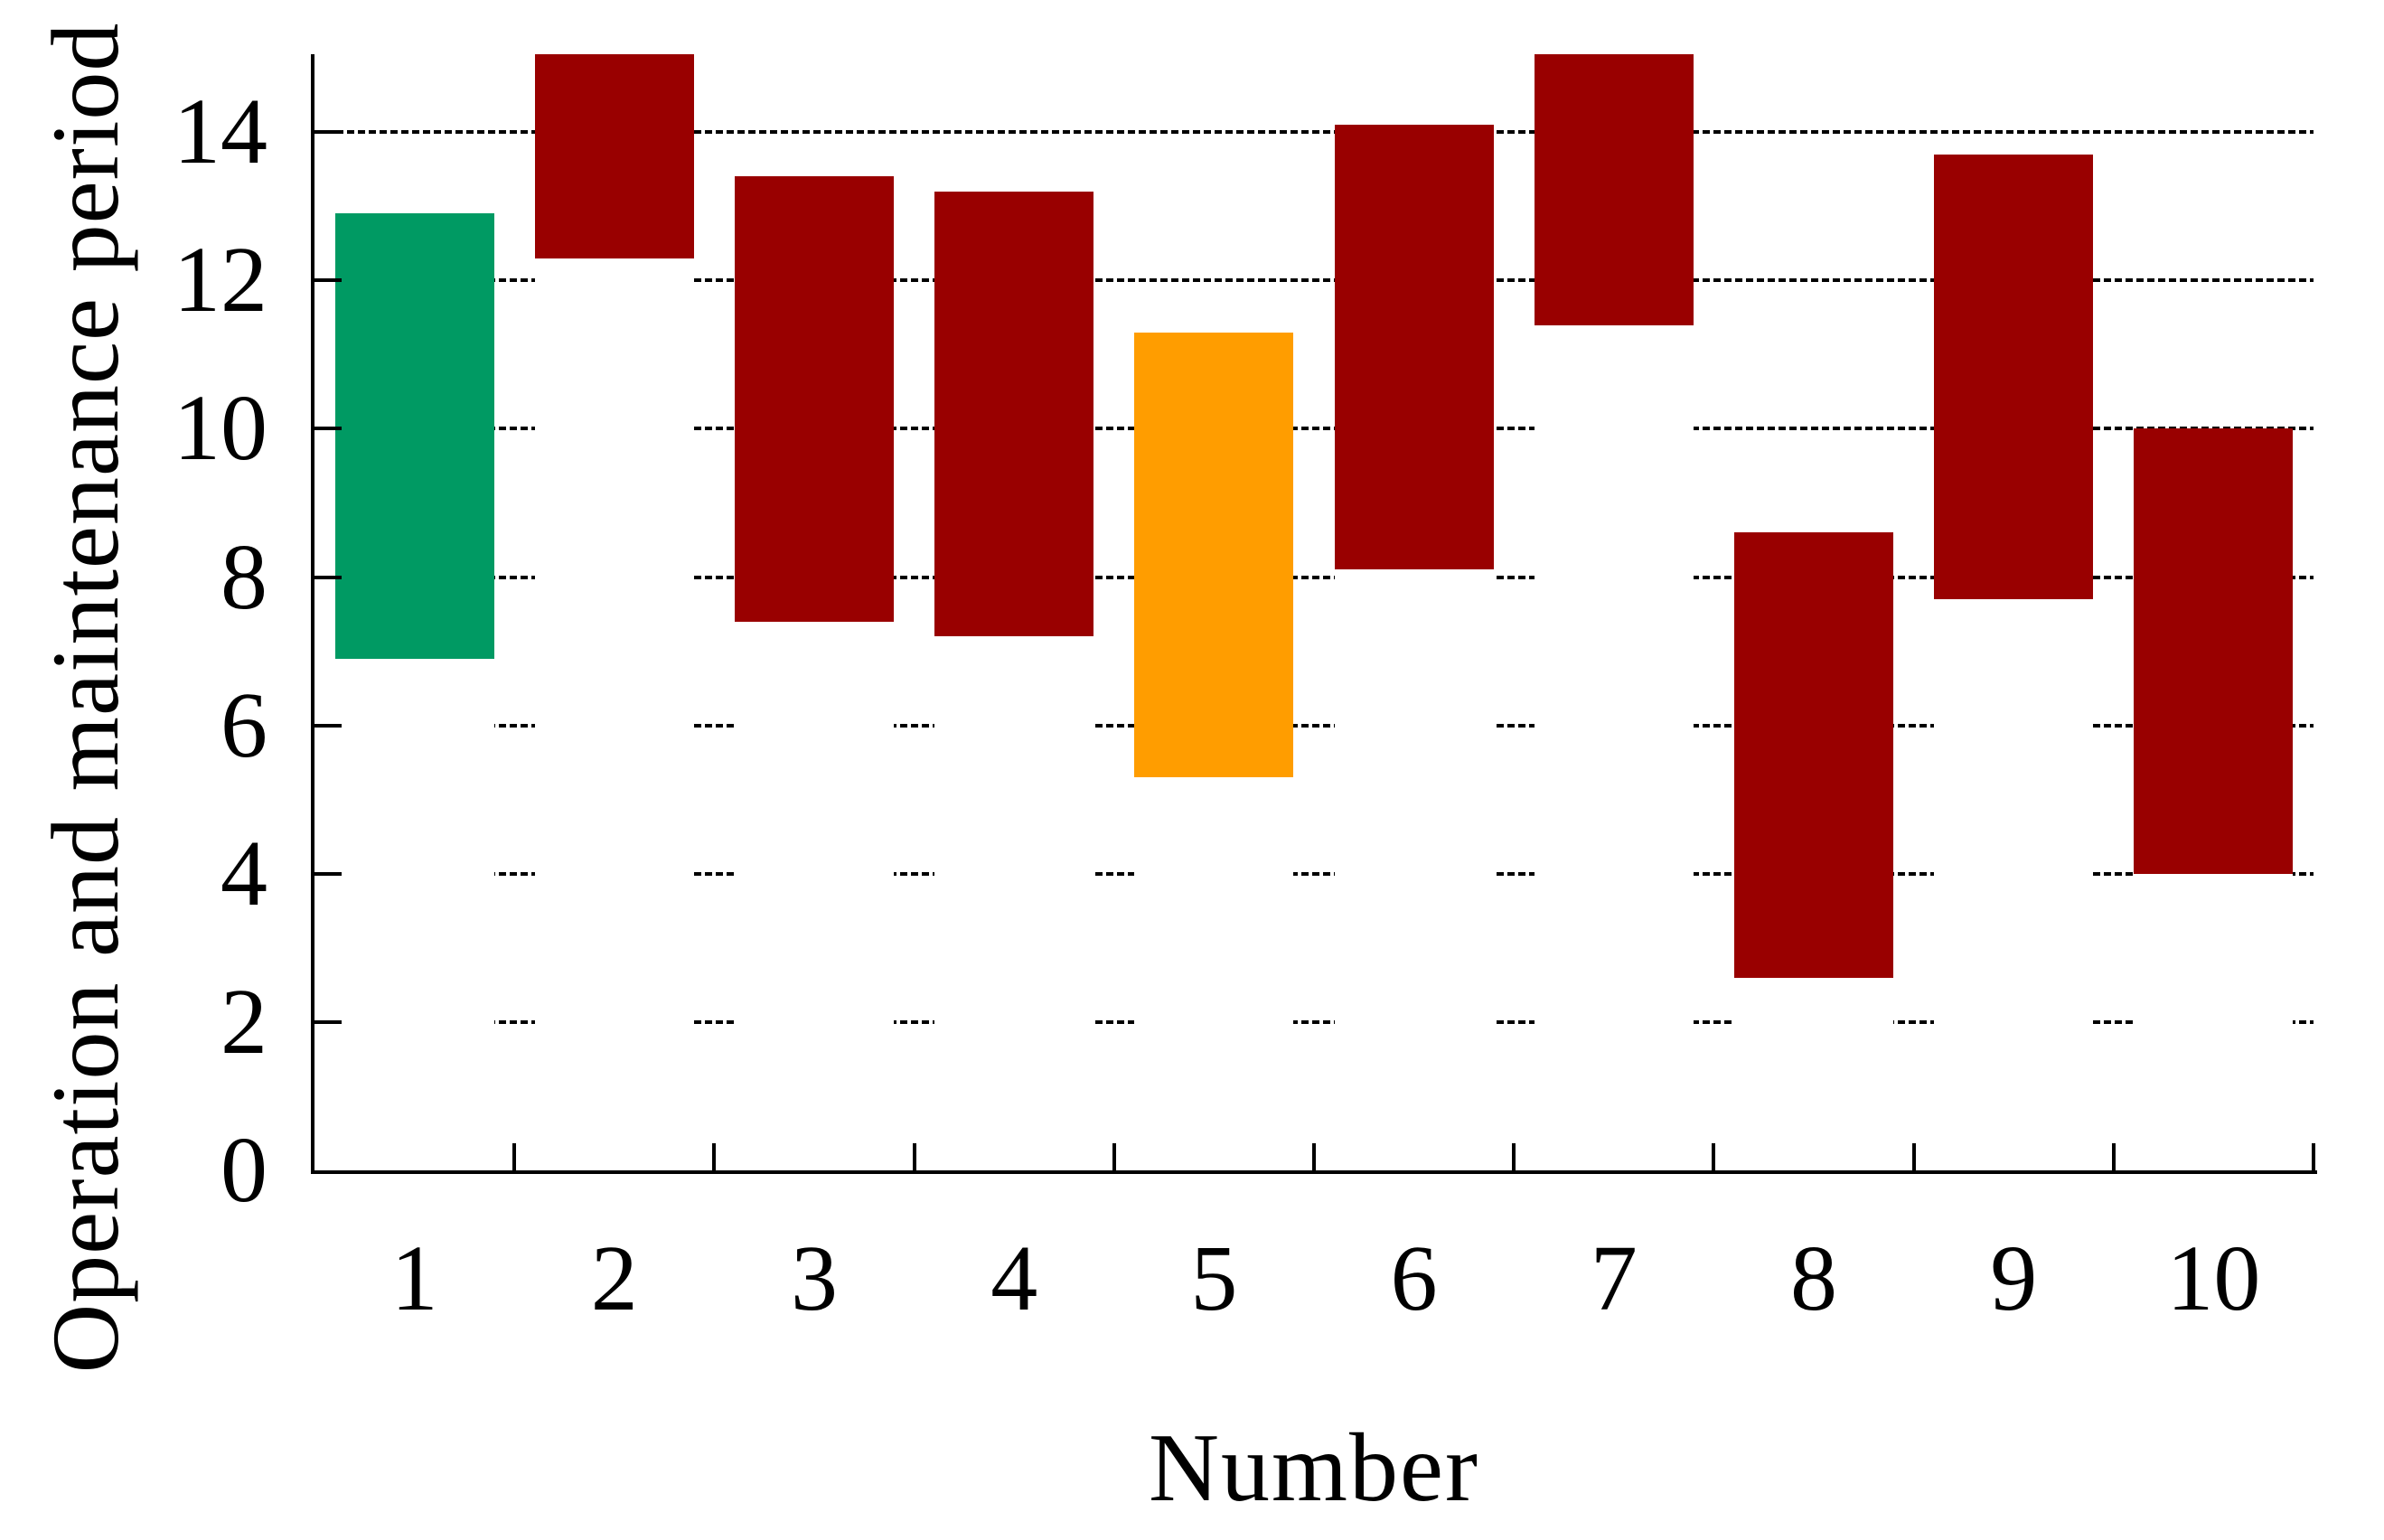 Image resolution: width=2384 pixels, height=1540 pixels. Describe the element at coordinates (2213, 1278) in the screenshot. I see `x-tick-label-10: 10` at that location.